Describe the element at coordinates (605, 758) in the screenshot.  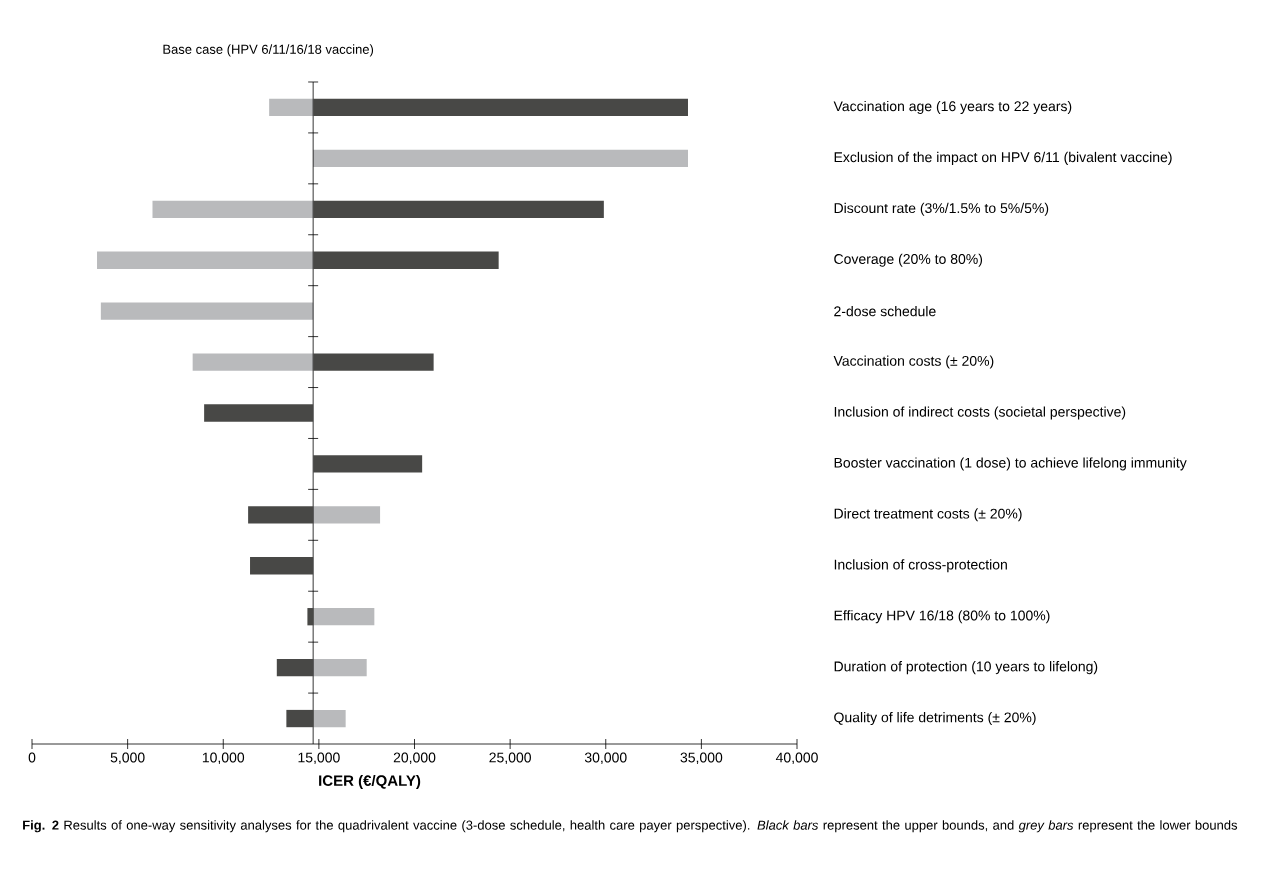
I see `x-tick-label: 30,000` at that location.